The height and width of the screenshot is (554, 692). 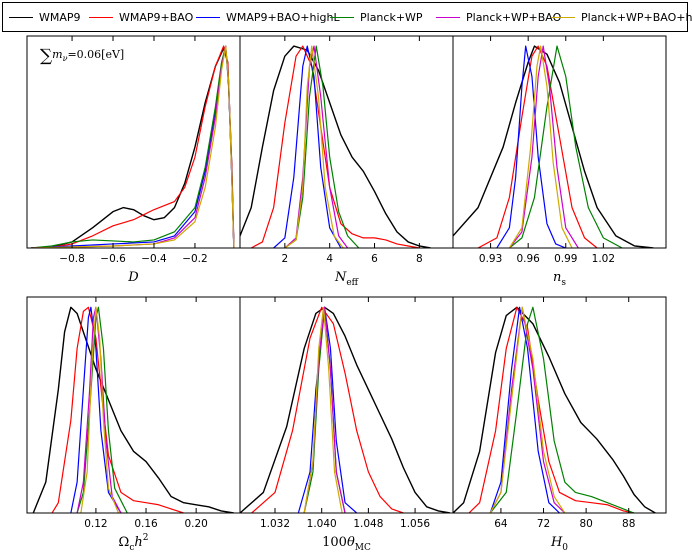 I want to click on legend-label: WMAP9+BAO, so click(x=156, y=17).